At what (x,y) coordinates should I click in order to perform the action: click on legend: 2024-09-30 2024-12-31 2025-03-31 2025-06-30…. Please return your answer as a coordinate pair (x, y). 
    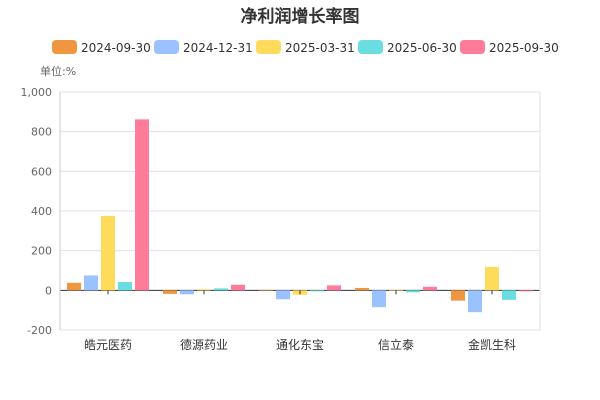
    Looking at the image, I should click on (305, 47).